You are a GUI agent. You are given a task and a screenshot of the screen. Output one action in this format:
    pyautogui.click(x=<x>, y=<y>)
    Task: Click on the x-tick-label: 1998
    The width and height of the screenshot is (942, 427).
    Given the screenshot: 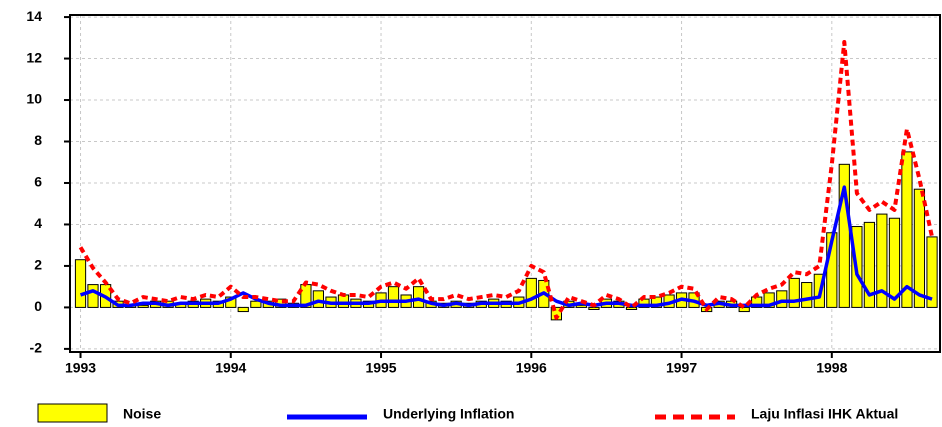 What is the action you would take?
    pyautogui.click(x=831, y=368)
    